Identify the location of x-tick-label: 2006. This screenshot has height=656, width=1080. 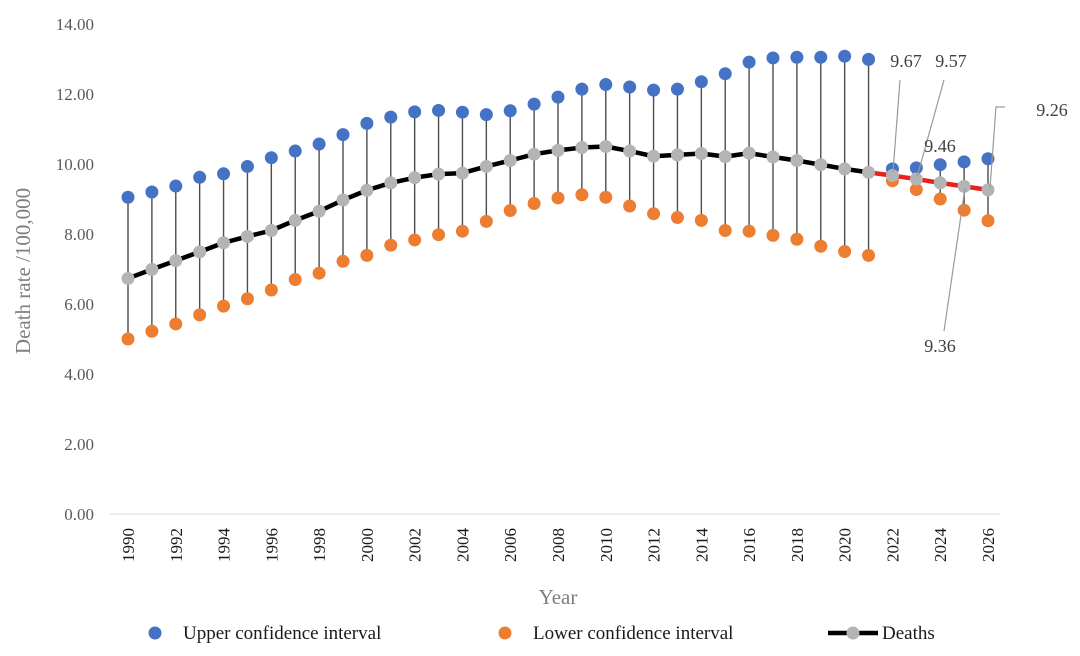
(510, 545).